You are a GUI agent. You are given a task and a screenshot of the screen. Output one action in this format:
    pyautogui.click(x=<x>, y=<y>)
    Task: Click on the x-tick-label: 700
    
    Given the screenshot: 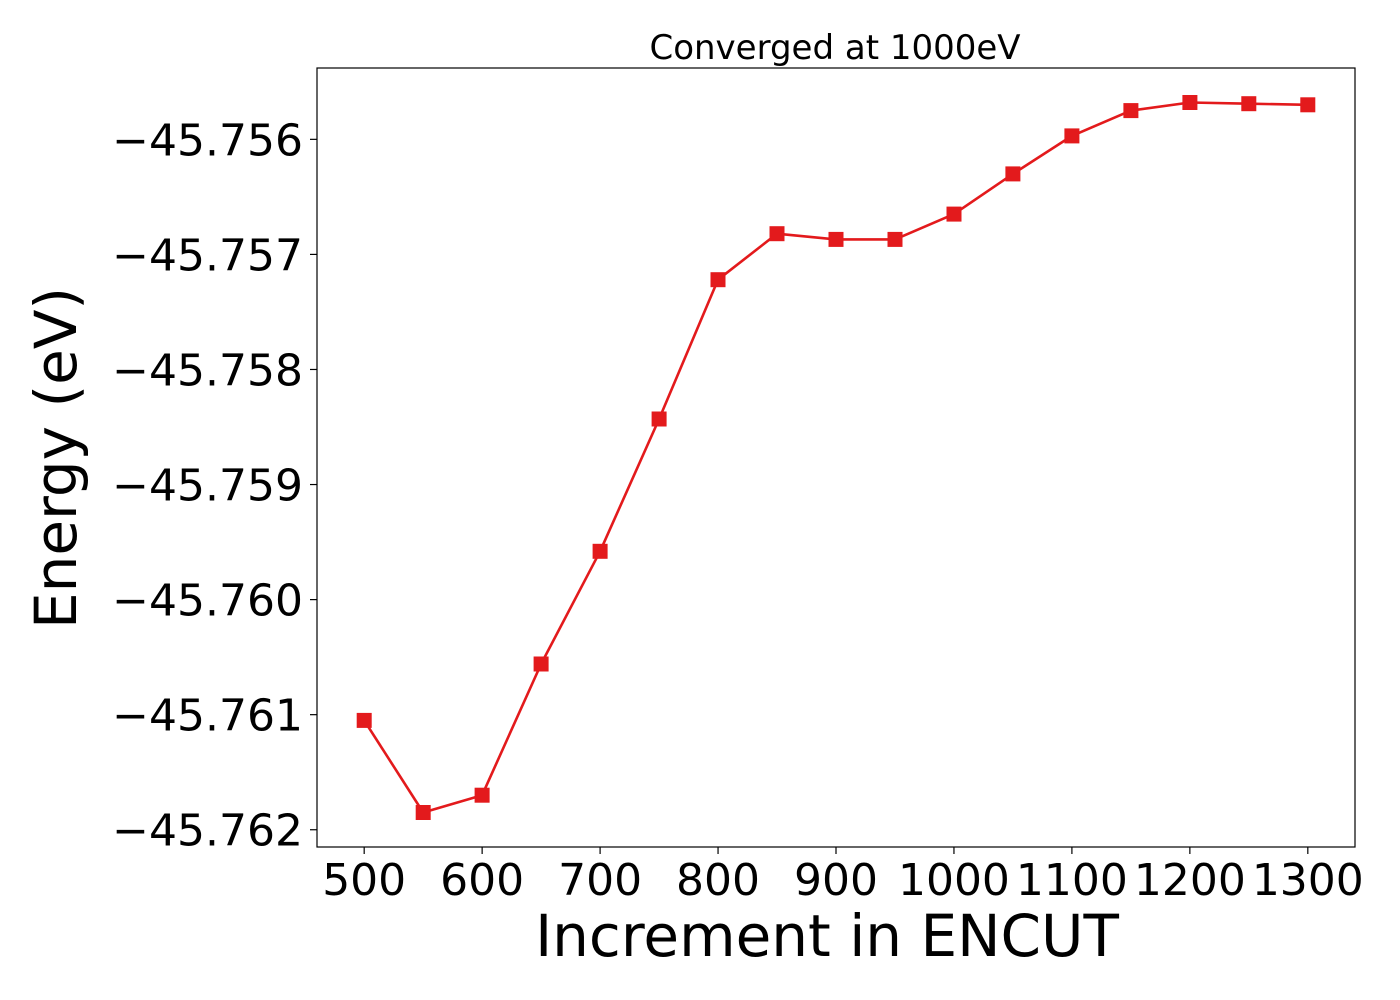 What is the action you would take?
    pyautogui.click(x=600, y=880)
    